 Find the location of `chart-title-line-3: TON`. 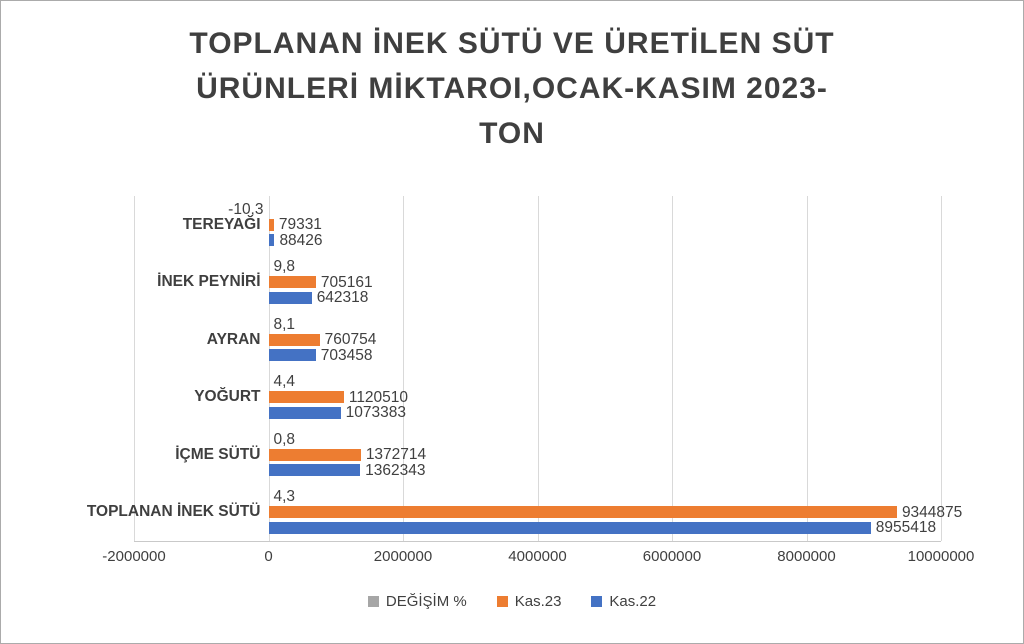

chart-title-line-3: TON is located at coordinates (512, 133).